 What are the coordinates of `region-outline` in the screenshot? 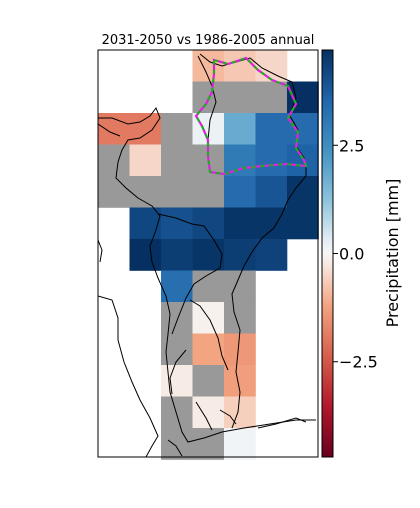 It's located at (251, 116).